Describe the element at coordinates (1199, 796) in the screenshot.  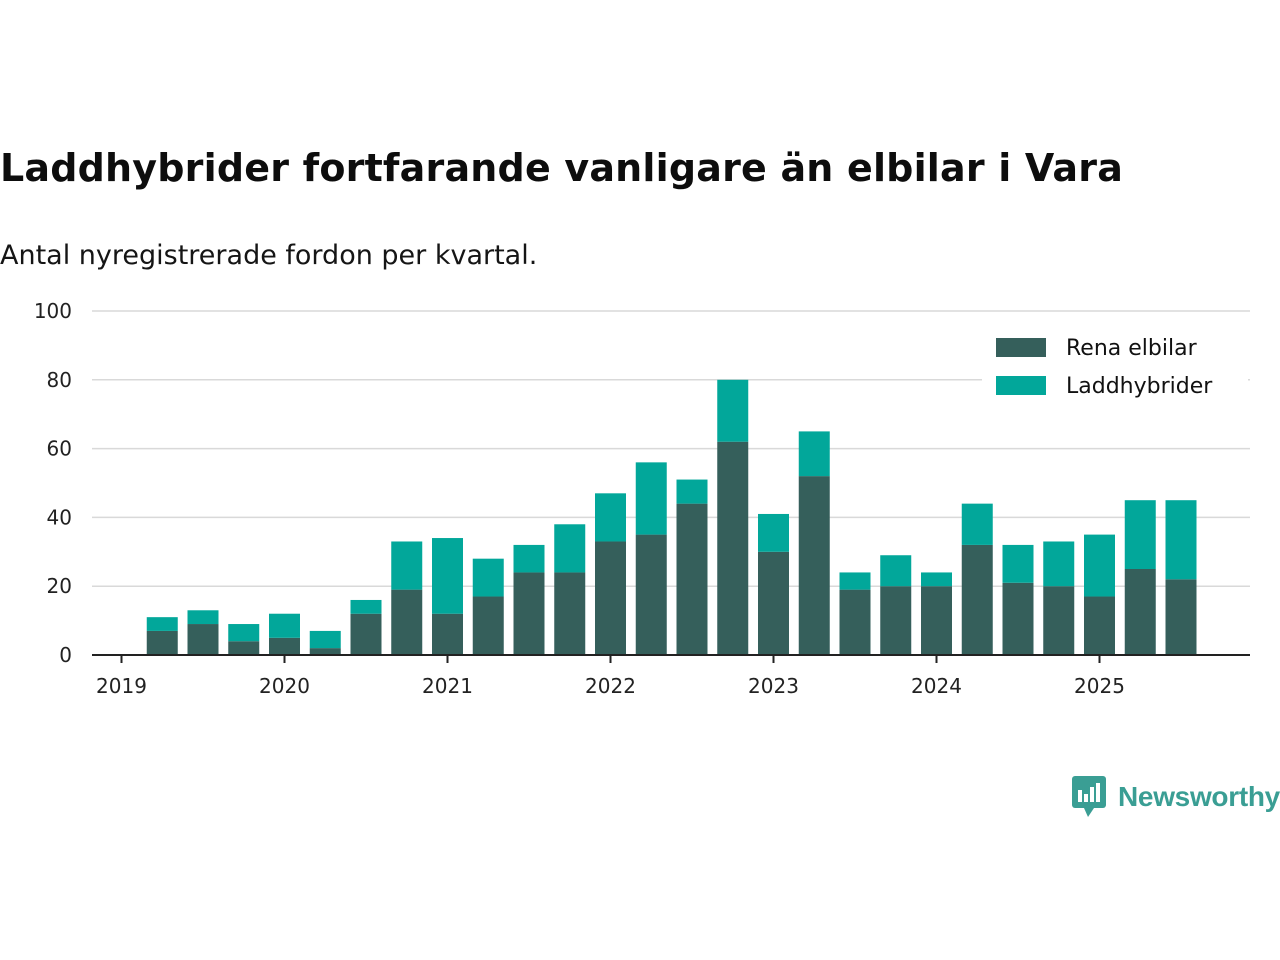
I see `brand-name: Newsworthy` at that location.